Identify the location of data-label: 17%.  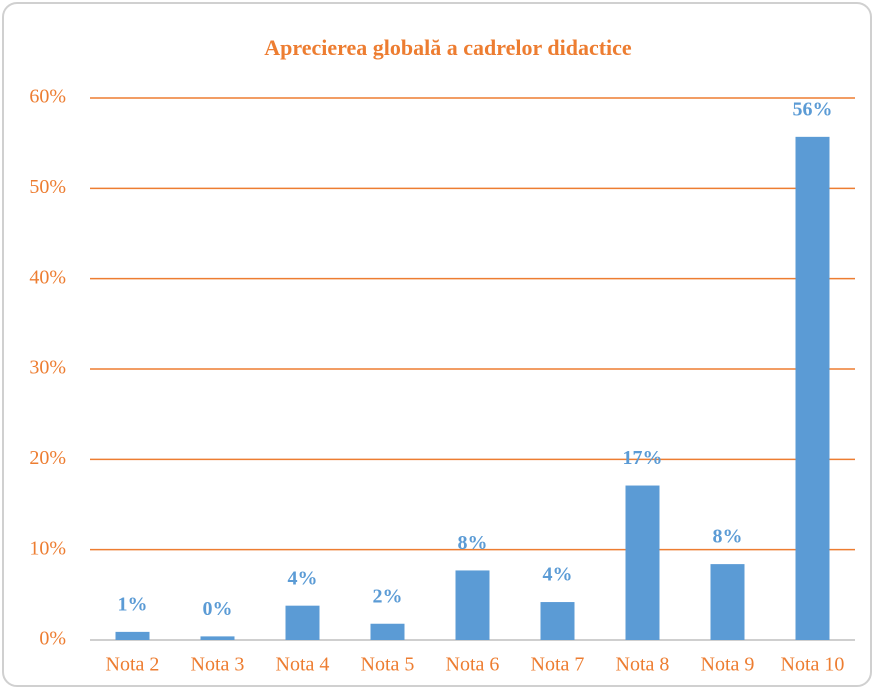
(643, 458).